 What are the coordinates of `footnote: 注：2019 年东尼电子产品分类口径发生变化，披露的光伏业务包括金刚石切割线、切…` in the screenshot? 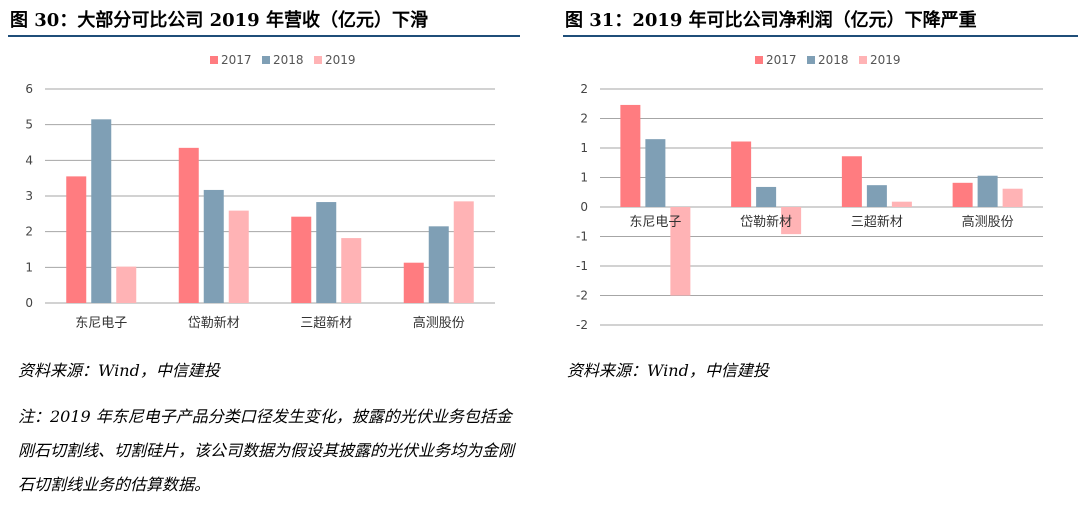 It's located at (266, 450).